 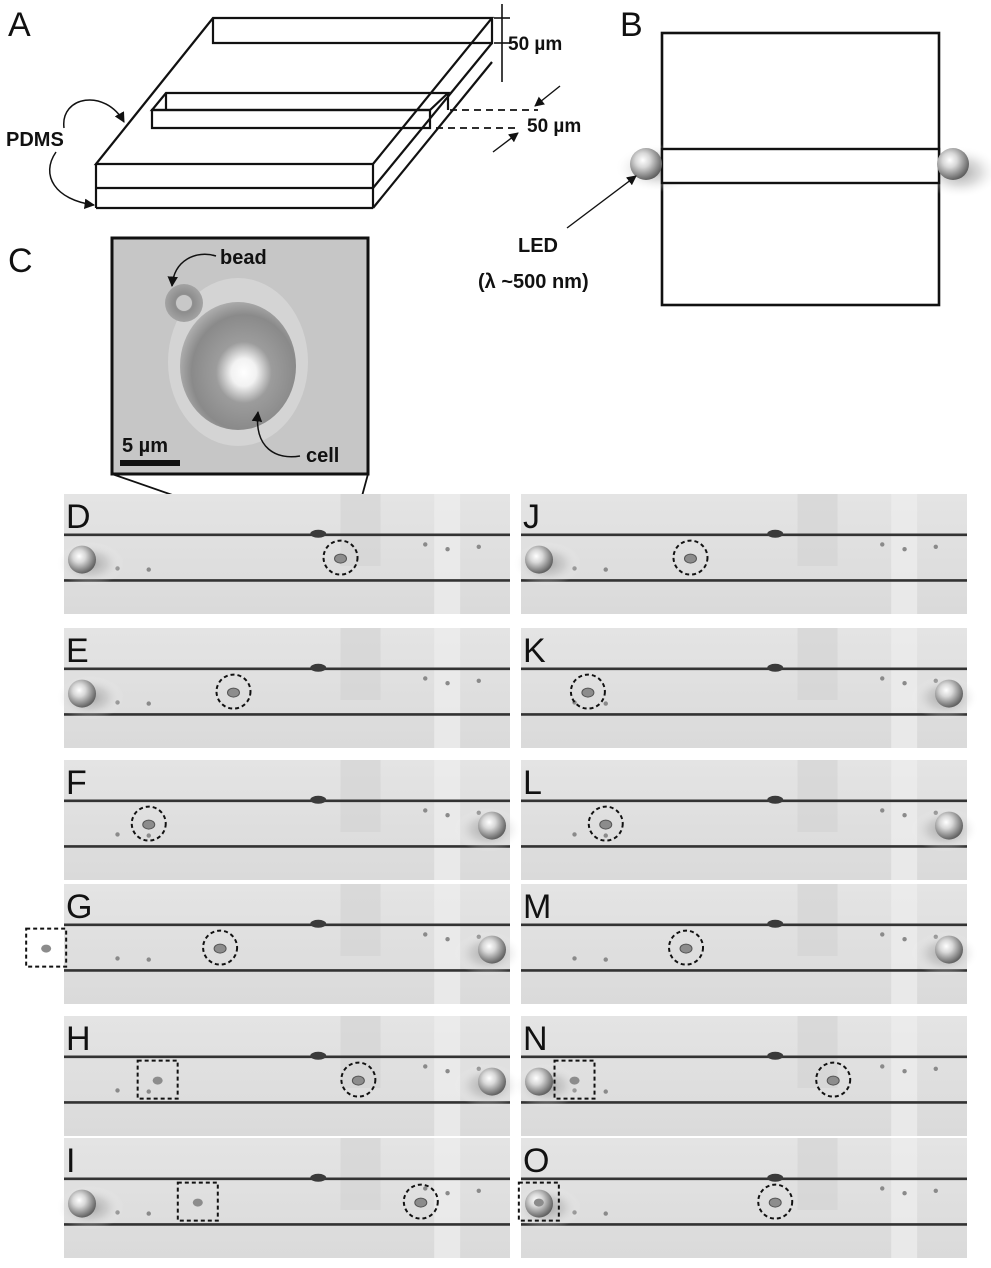 I want to click on bead-core, so click(x=184, y=303).